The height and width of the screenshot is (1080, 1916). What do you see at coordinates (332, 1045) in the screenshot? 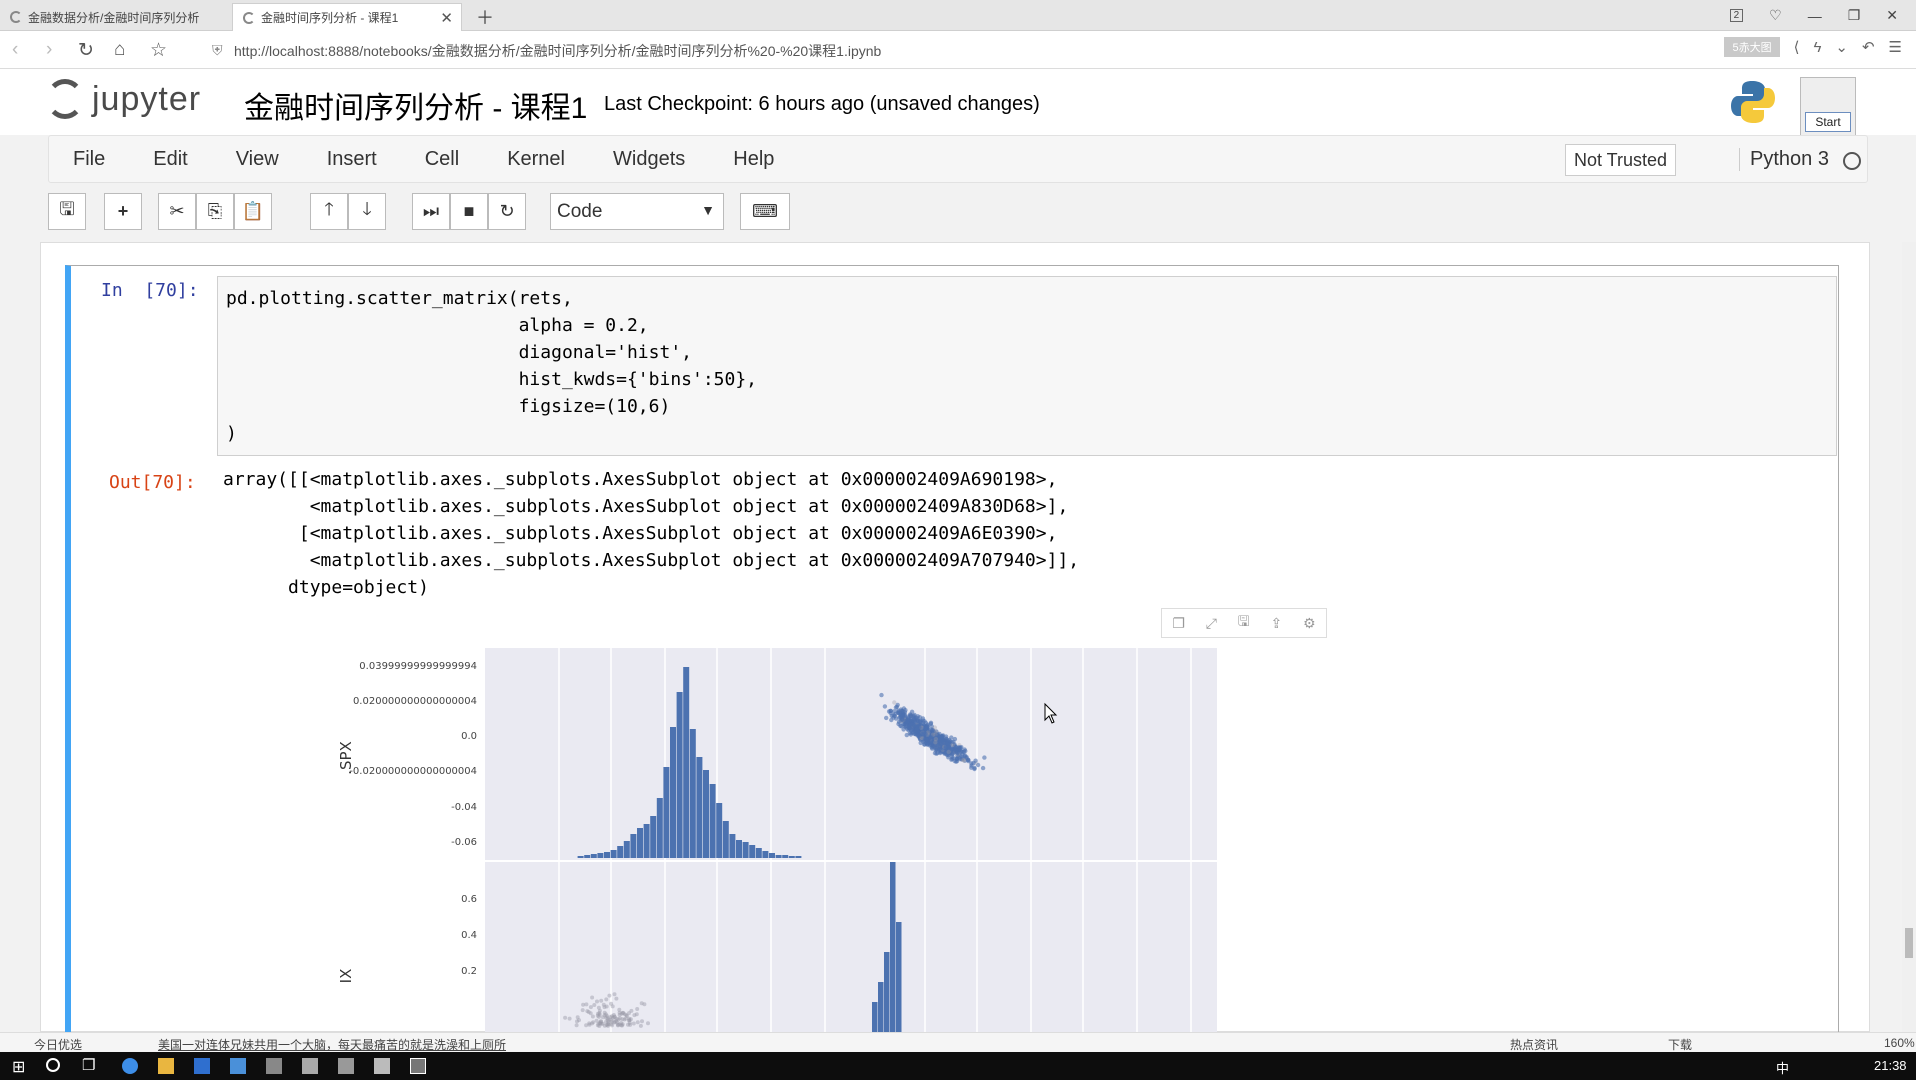
I see `news-ticker-link: 美国一对连体兄妹共用一个大脑，每天最痛苦的就是洗澡和上厕所` at bounding box center [332, 1045].